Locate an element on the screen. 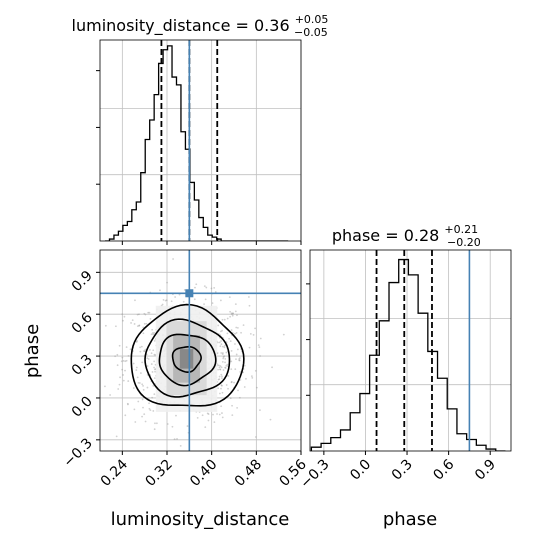 This screenshot has width=550, height=550. right-frame is located at coordinates (410, 350).